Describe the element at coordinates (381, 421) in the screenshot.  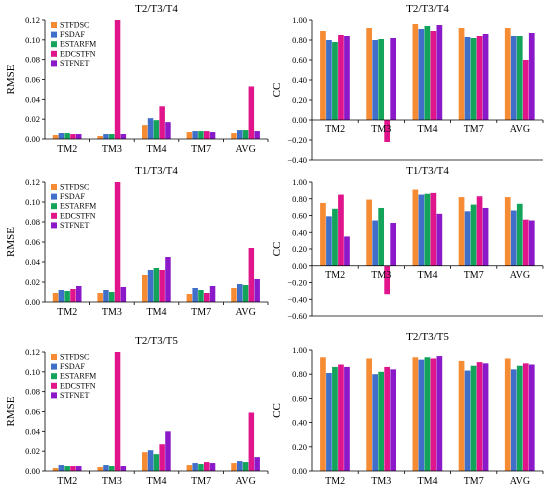
I see `bar-estarfm-tm3` at that location.